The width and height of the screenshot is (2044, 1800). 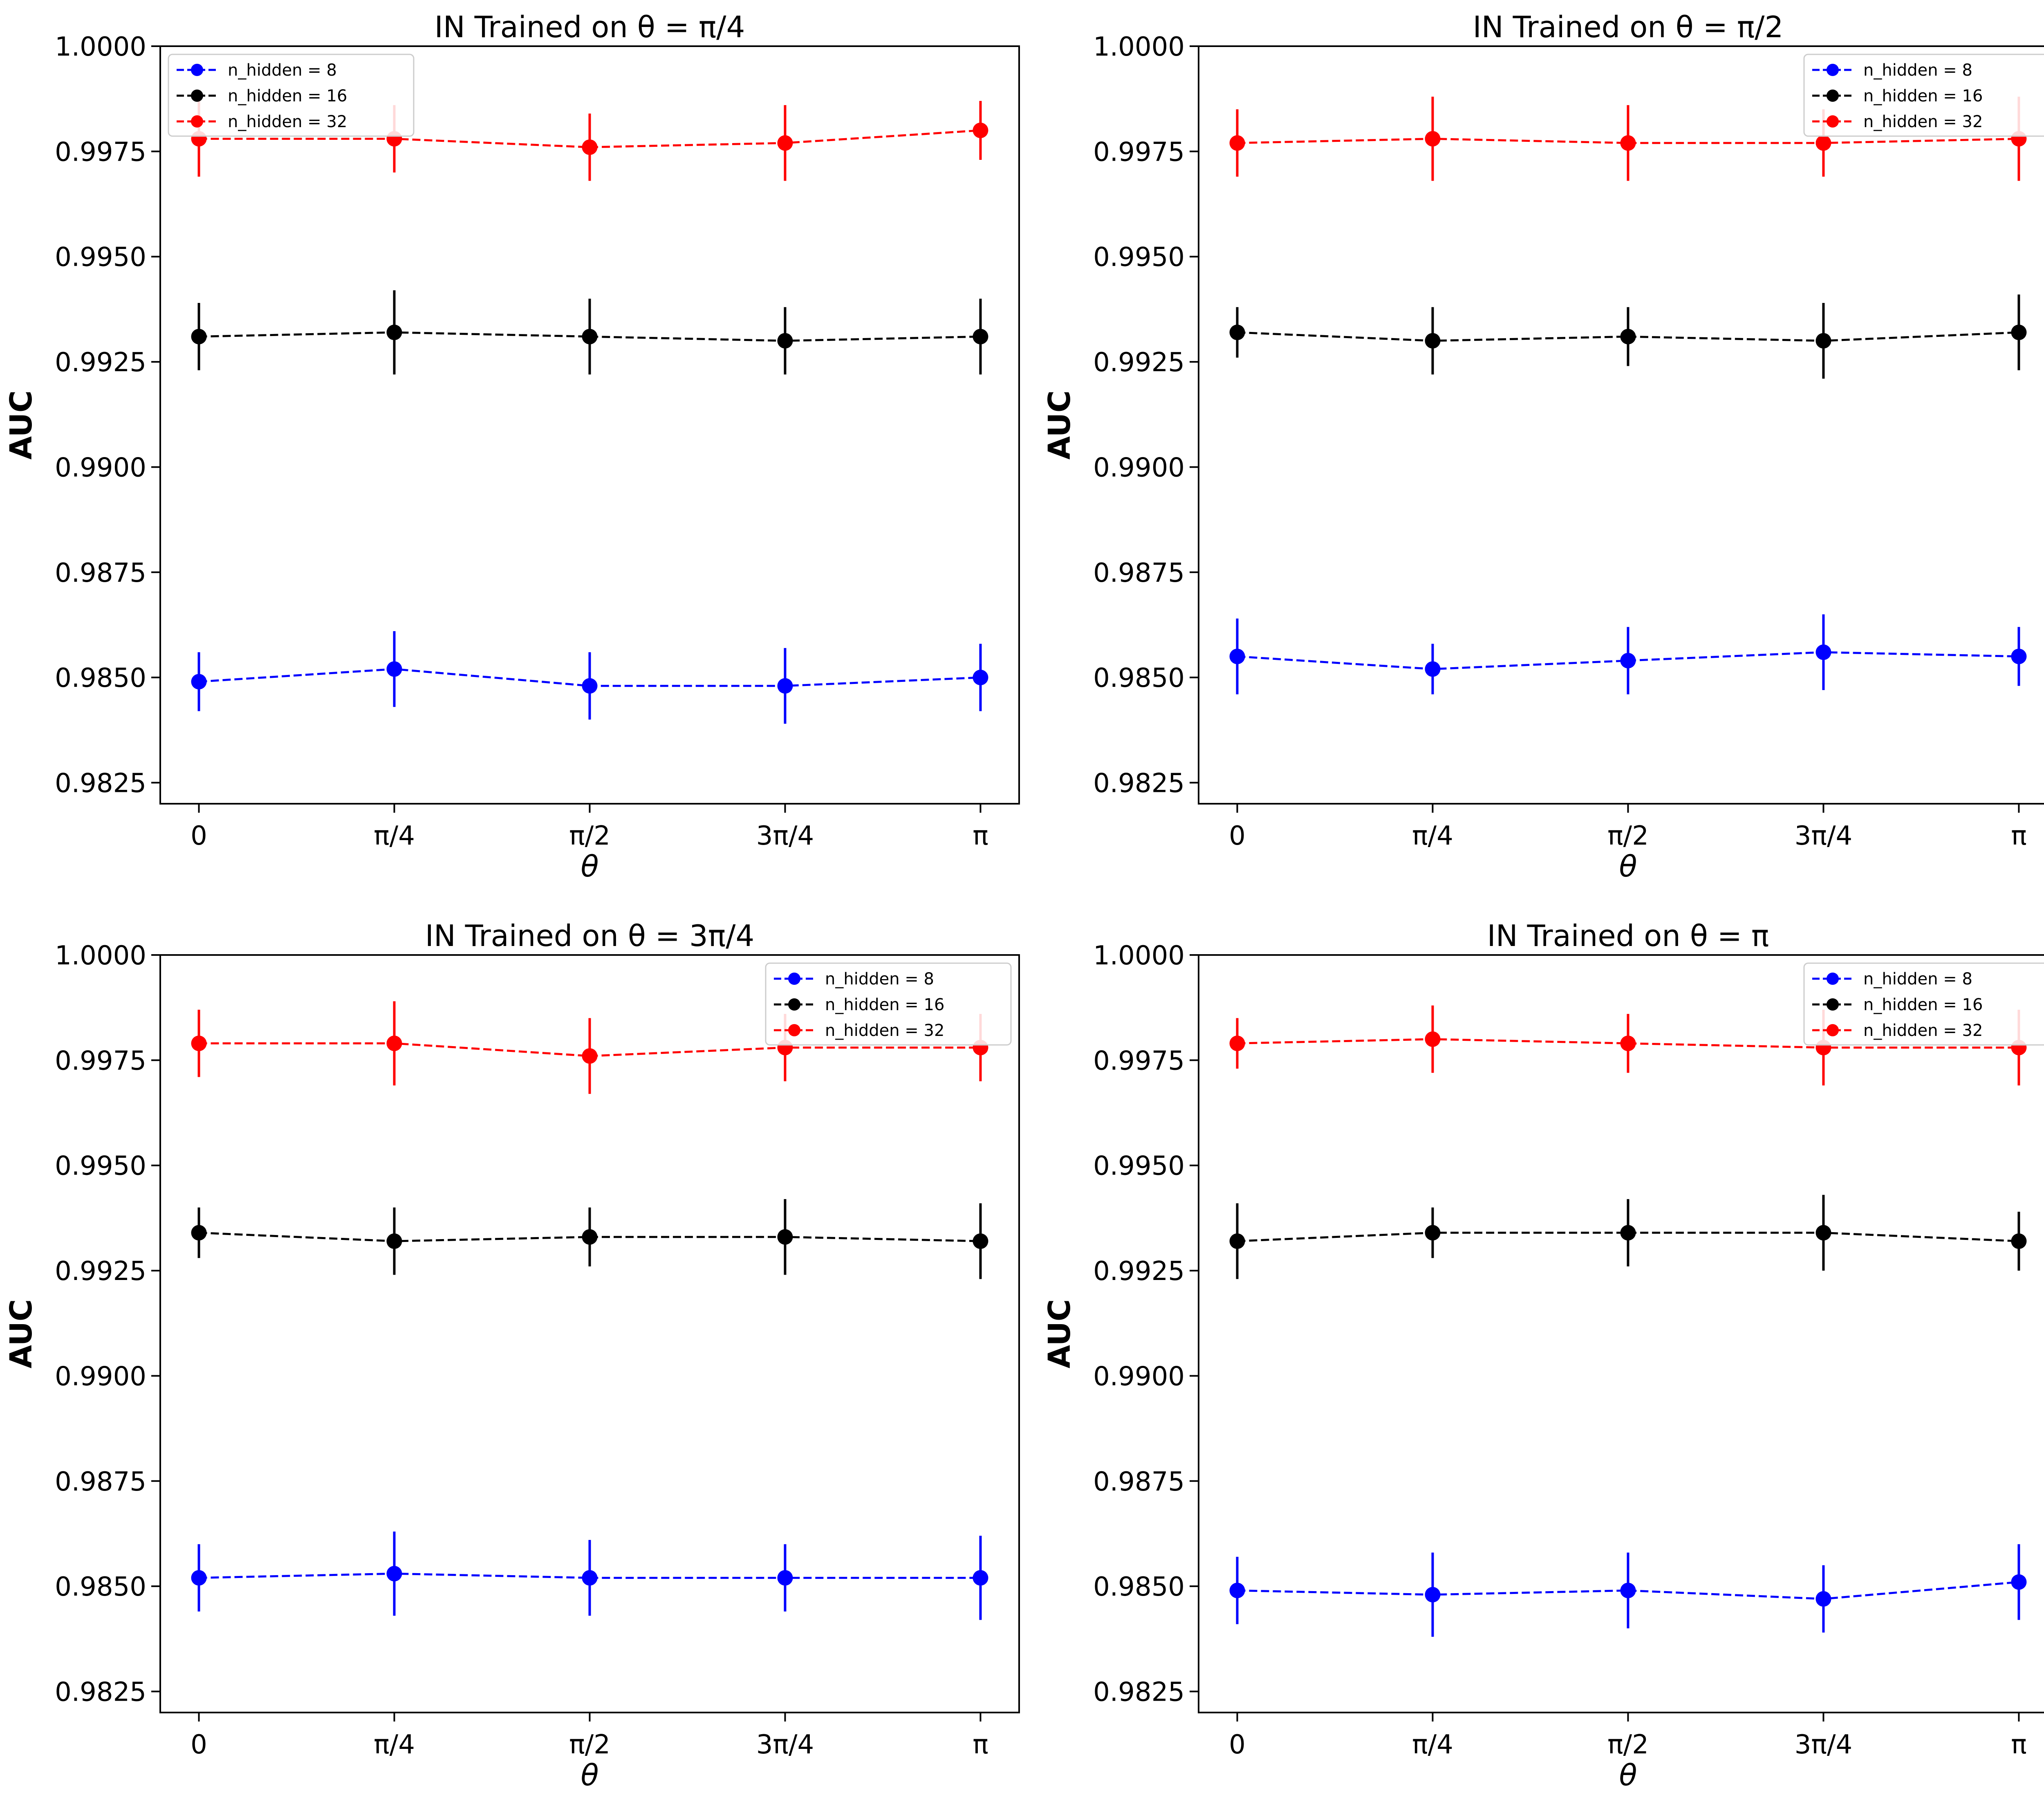 What do you see at coordinates (394, 1745) in the screenshot?
I see `x-tick-label: π/4` at bounding box center [394, 1745].